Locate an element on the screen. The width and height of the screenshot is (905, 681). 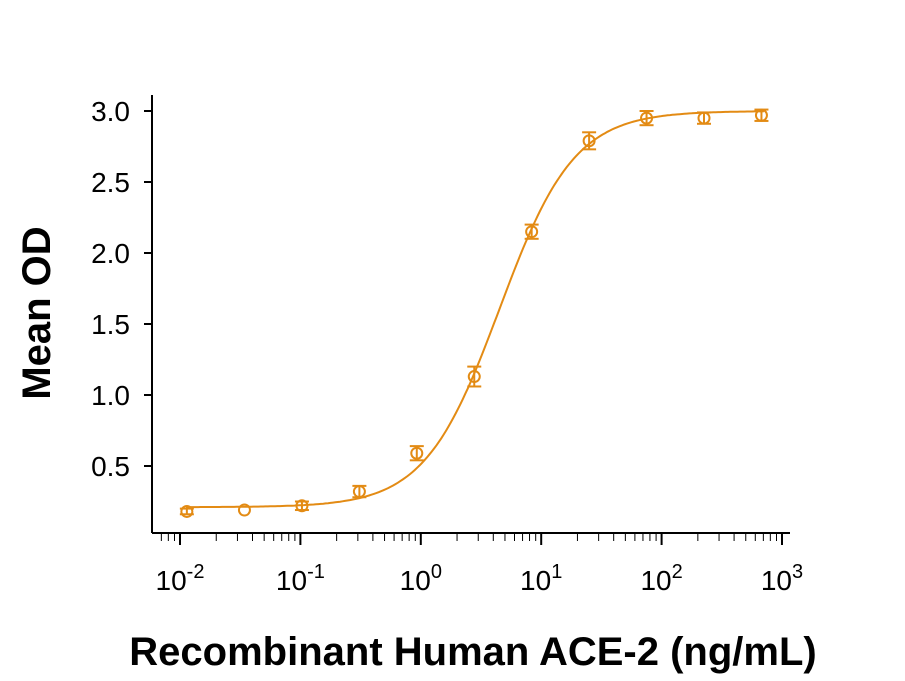
y-tick-label: 3.0 is located at coordinates (110, 111).